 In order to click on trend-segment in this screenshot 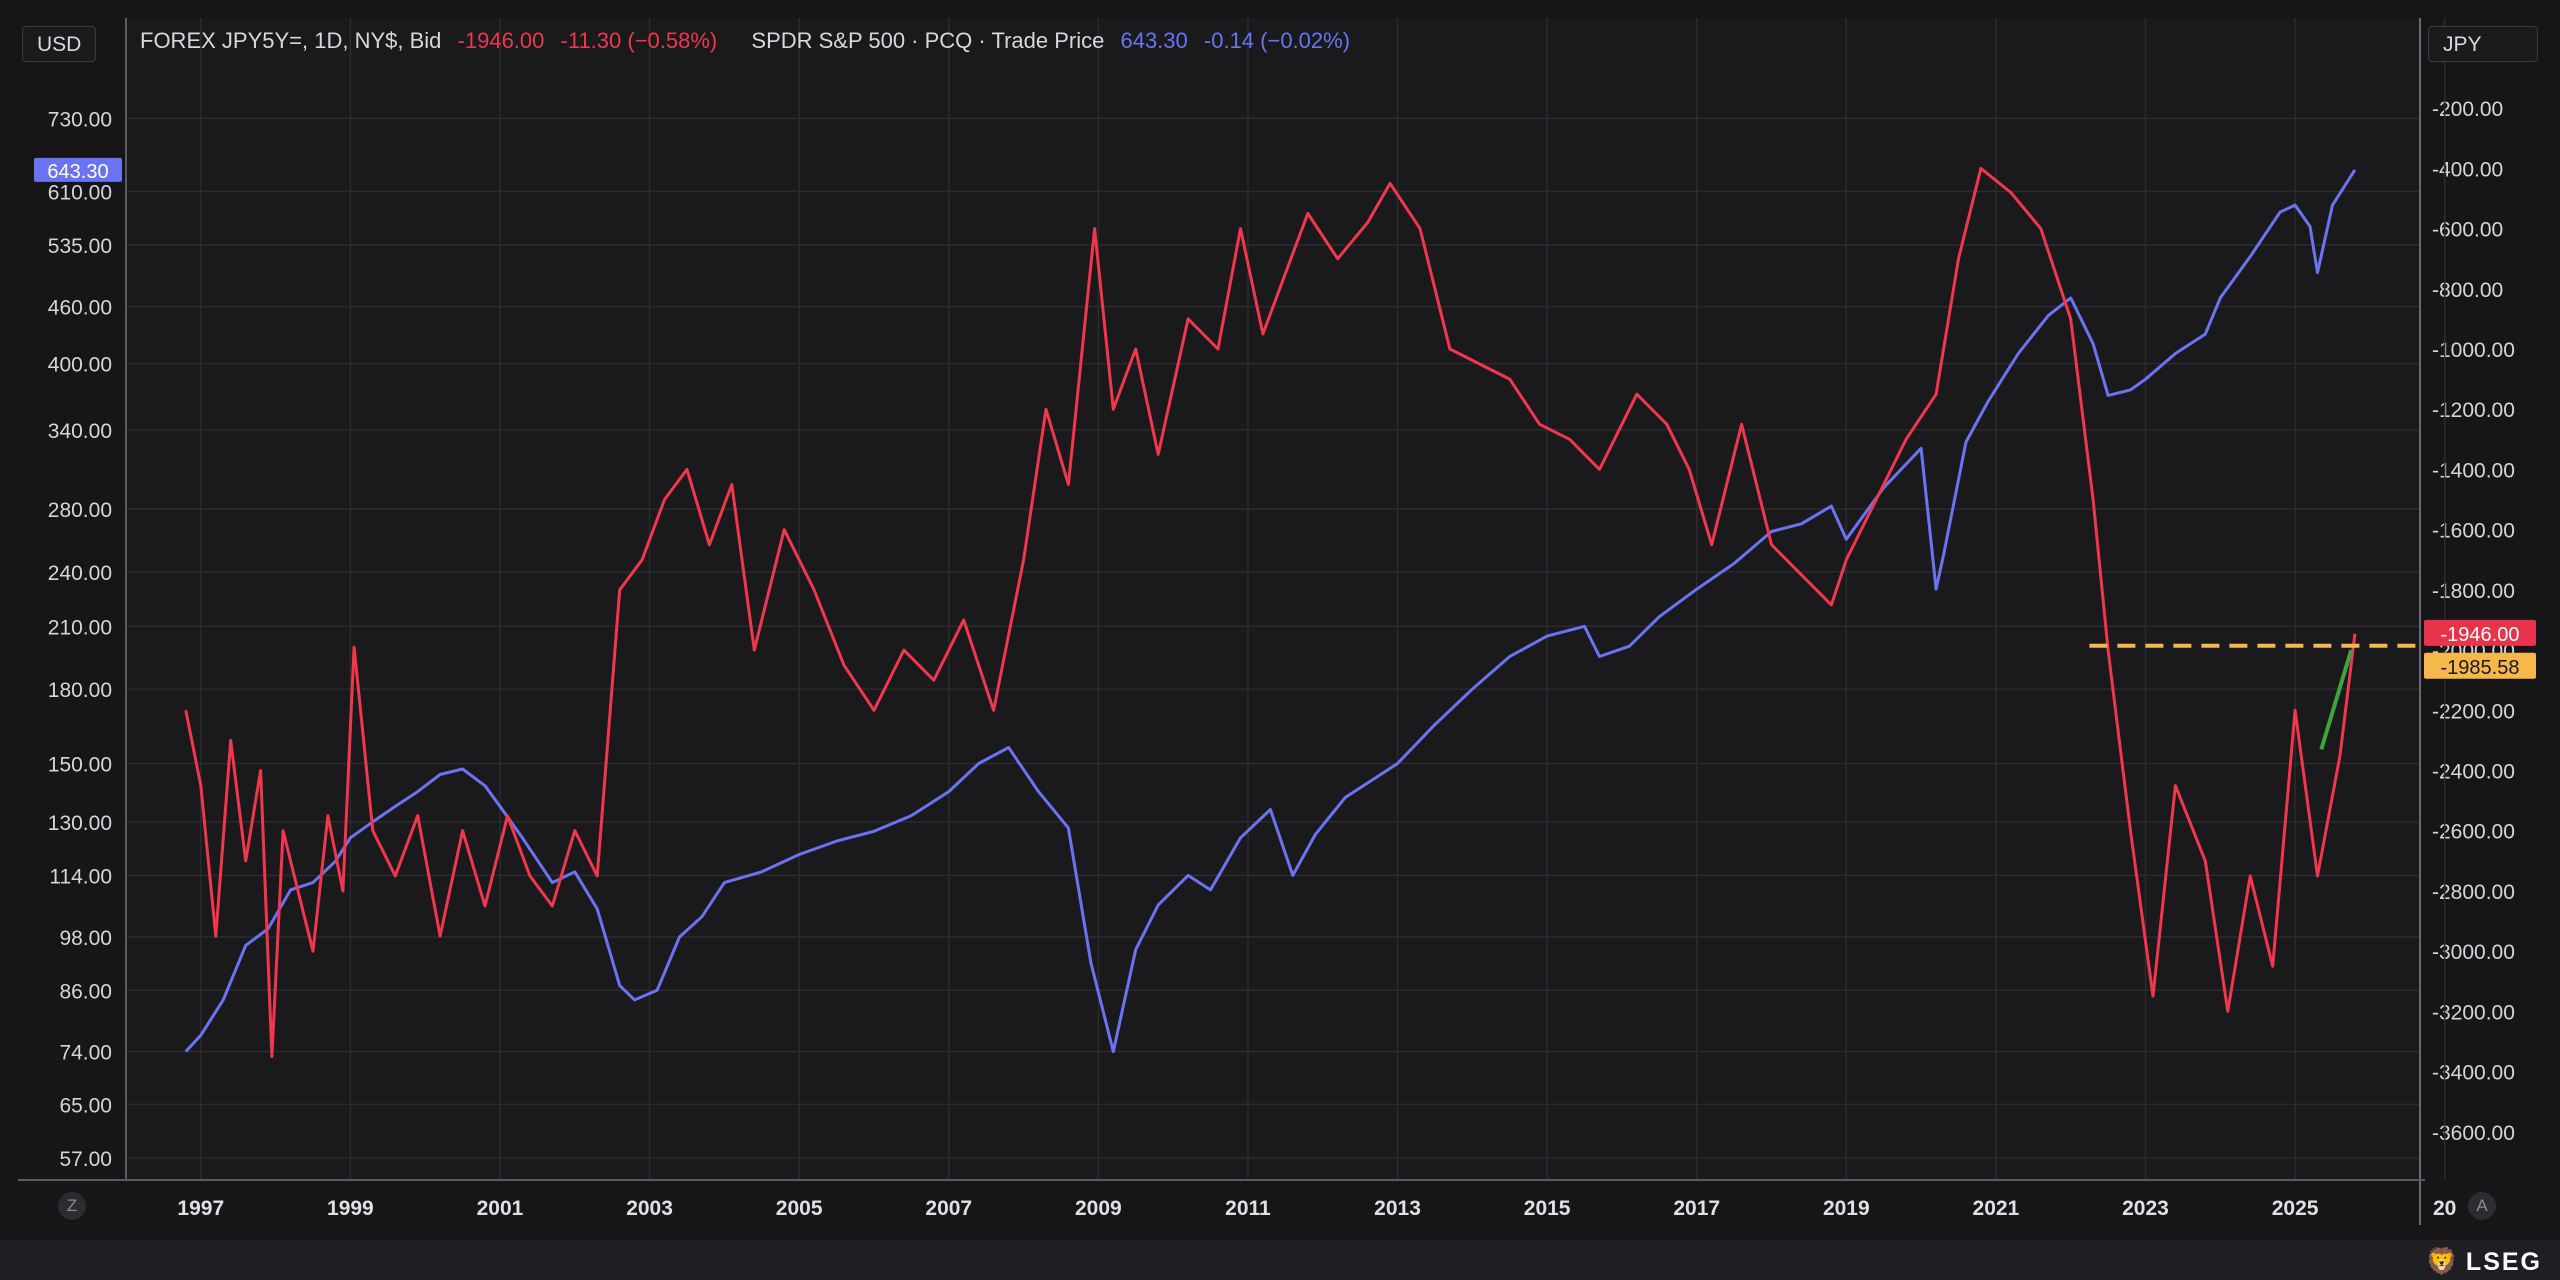, I will do `click(2336, 700)`.